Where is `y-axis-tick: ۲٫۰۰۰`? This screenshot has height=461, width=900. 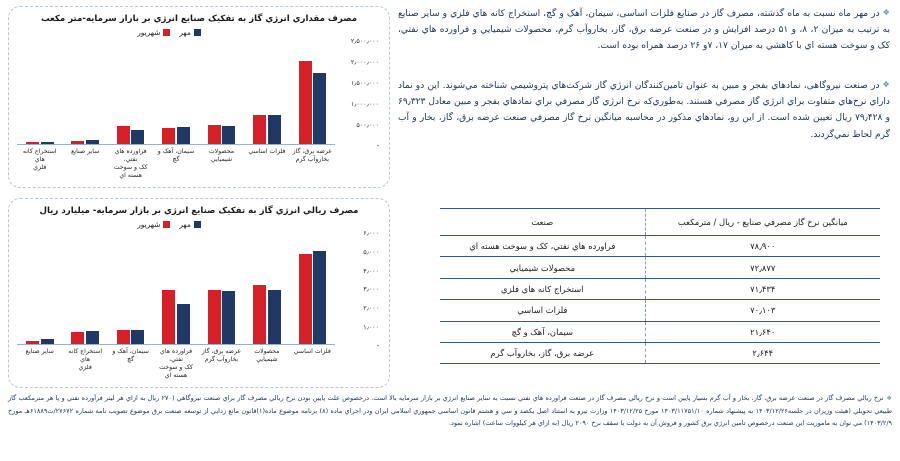 y-axis-tick: ۲٫۰۰۰ is located at coordinates (371, 307).